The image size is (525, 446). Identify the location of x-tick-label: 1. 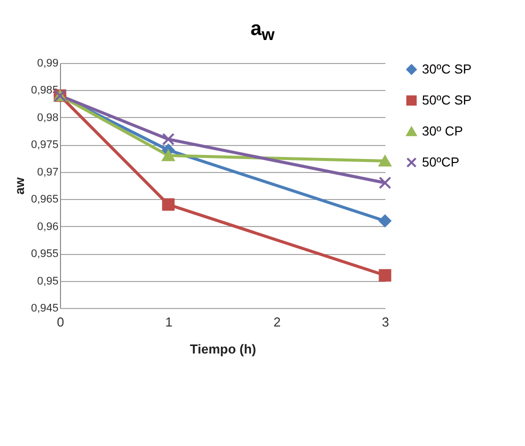
(168, 322).